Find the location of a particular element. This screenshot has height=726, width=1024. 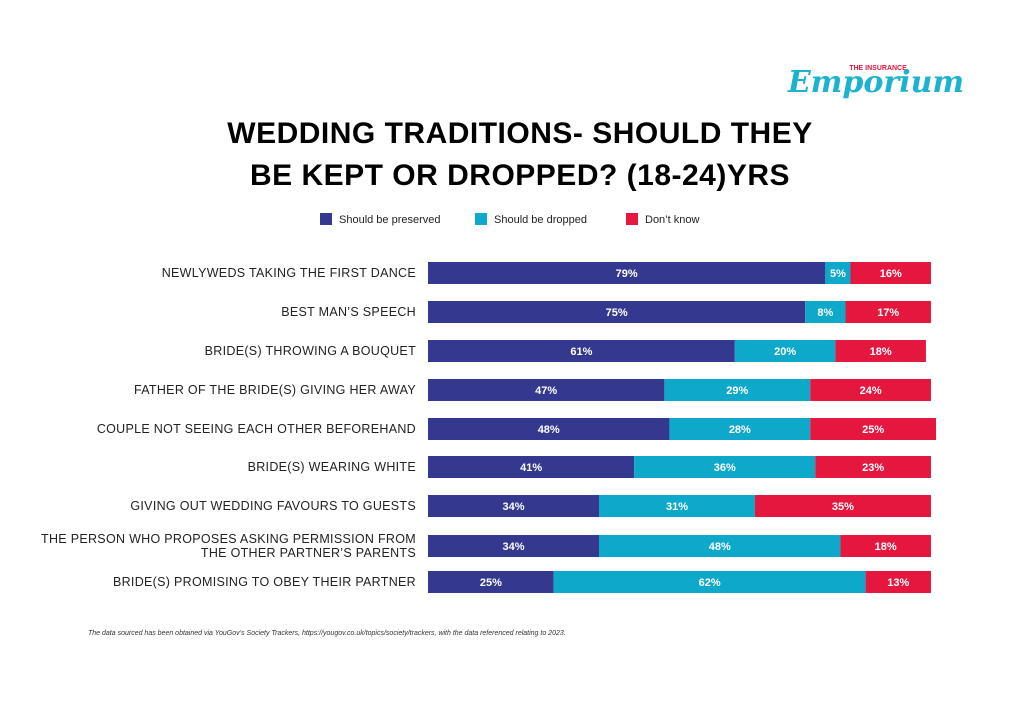

value-label: 29% is located at coordinates (737, 391).